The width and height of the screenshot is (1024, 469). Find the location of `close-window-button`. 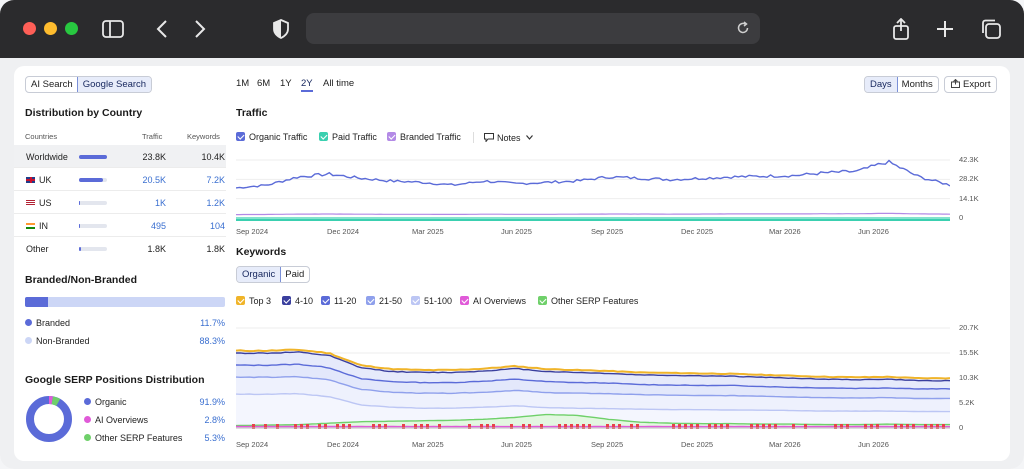

close-window-button is located at coordinates (29, 28).